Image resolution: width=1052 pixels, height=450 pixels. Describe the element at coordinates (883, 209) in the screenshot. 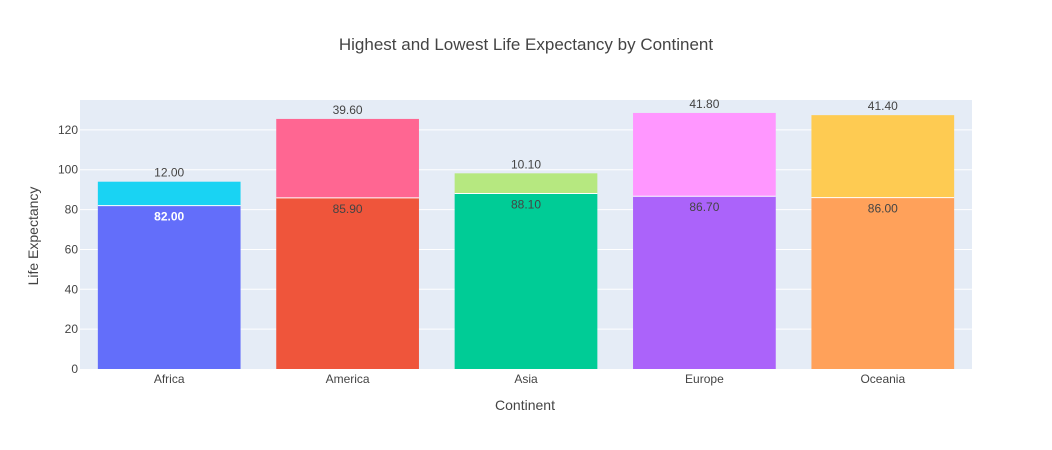

I see `bar-label-lower-oceania: 86.00` at that location.